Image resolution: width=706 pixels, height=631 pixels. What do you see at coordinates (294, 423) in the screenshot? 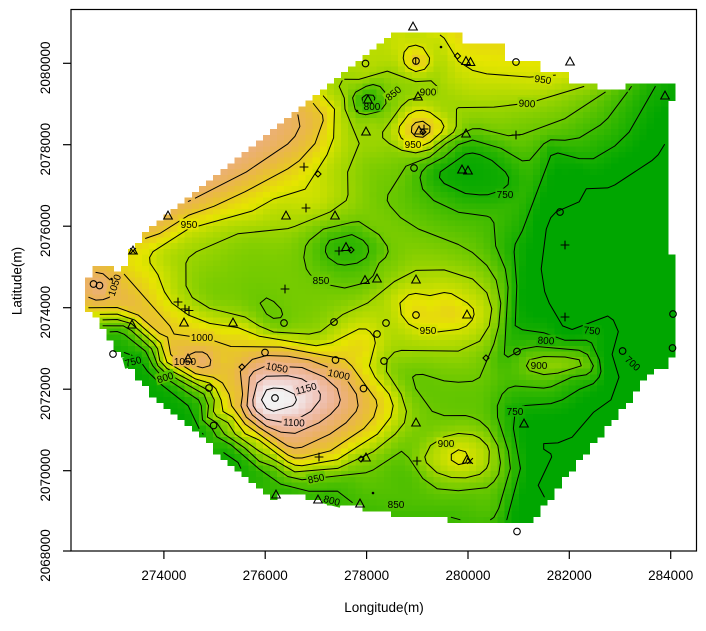
I see `svg-text: 1100` at bounding box center [294, 423].